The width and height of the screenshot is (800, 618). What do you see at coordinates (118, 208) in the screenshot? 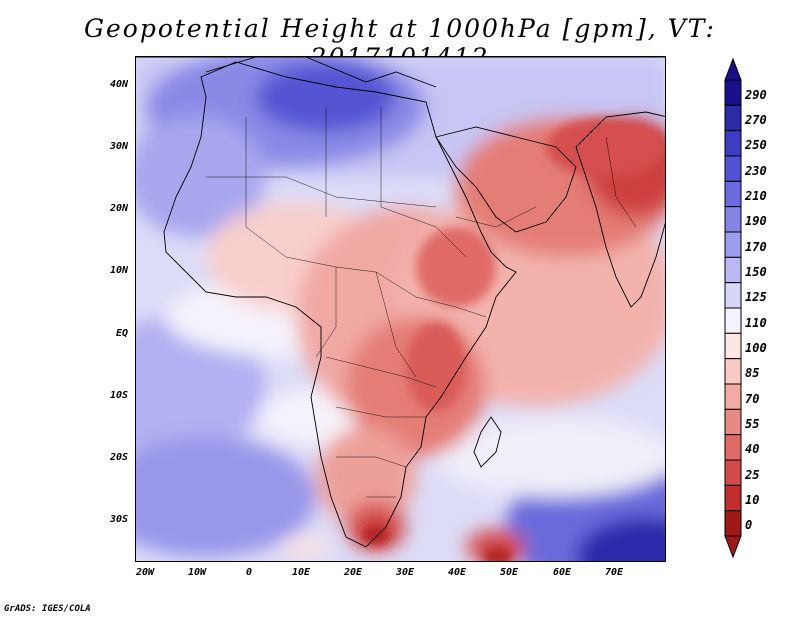
I see `lat-label-20n: 20N` at bounding box center [118, 208].